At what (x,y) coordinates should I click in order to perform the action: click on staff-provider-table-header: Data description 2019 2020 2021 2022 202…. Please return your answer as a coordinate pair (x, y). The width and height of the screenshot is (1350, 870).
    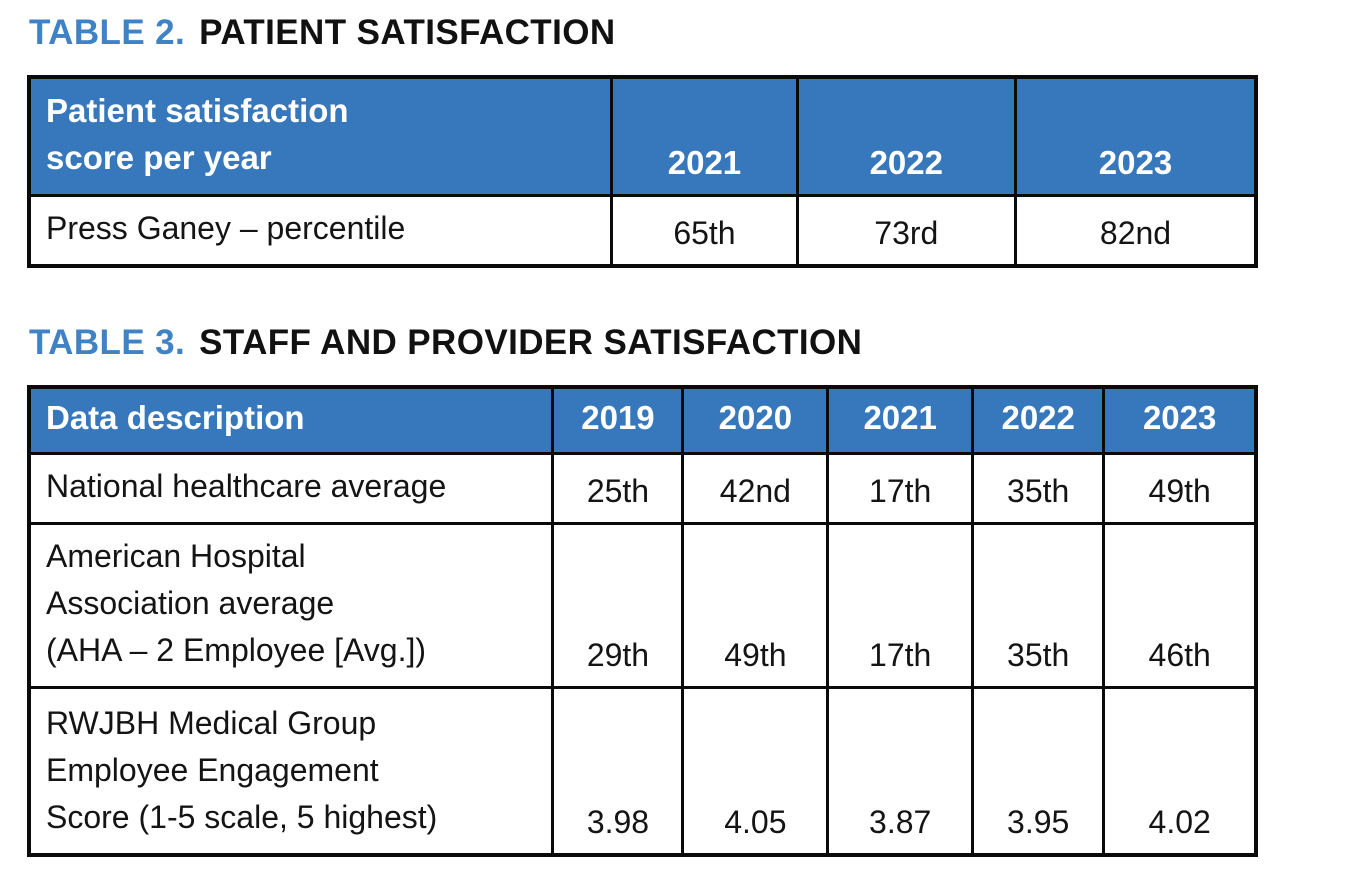
    Looking at the image, I should click on (642, 420).